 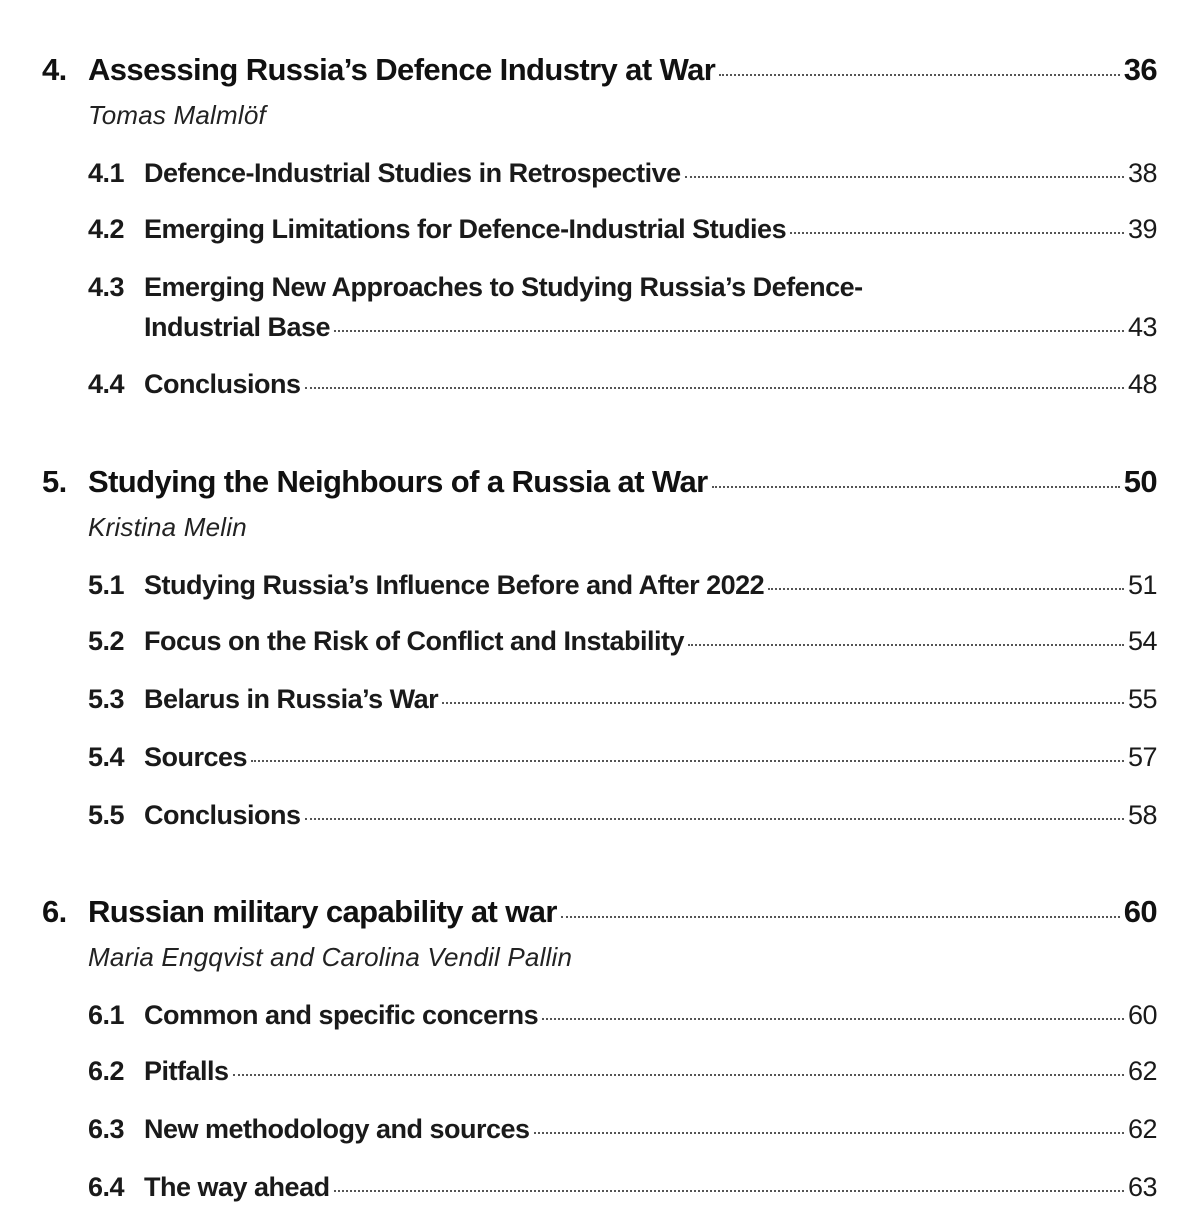 What do you see at coordinates (1142, 641) in the screenshot?
I see `page-number: 54` at bounding box center [1142, 641].